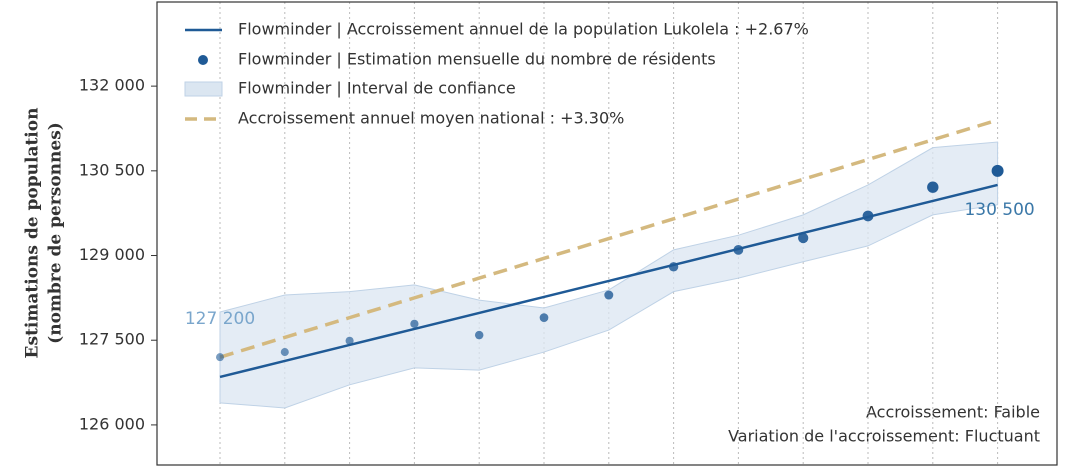  I want to click on y-axis-label: Estimations de population, so click(33, 233).